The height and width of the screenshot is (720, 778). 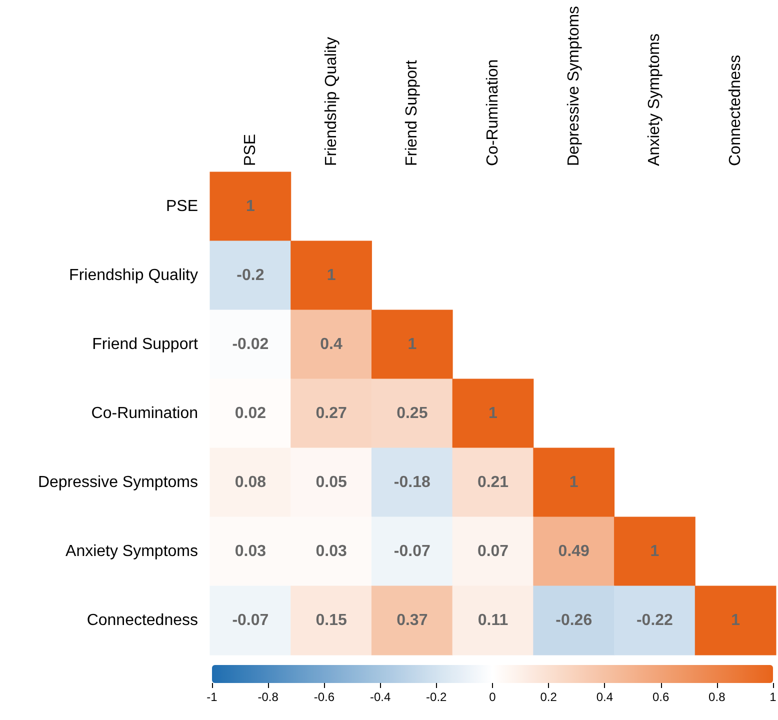 I want to click on y-tick-label: Anxiety Symptoms, so click(x=132, y=551).